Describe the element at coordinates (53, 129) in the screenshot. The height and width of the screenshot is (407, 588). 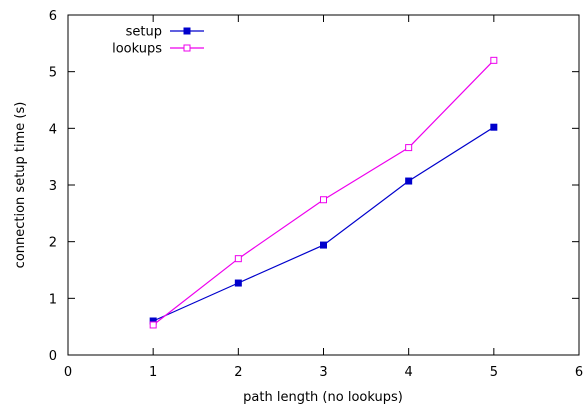
I see `y-tick-label: 4` at that location.